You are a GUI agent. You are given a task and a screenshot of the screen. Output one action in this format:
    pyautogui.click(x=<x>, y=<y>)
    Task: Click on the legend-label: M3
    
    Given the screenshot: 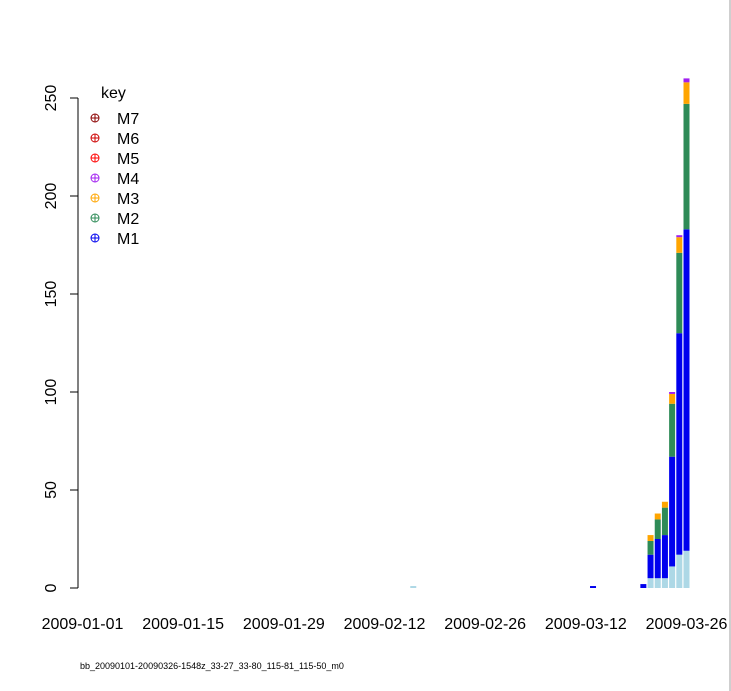 What is the action you would take?
    pyautogui.click(x=128, y=199)
    